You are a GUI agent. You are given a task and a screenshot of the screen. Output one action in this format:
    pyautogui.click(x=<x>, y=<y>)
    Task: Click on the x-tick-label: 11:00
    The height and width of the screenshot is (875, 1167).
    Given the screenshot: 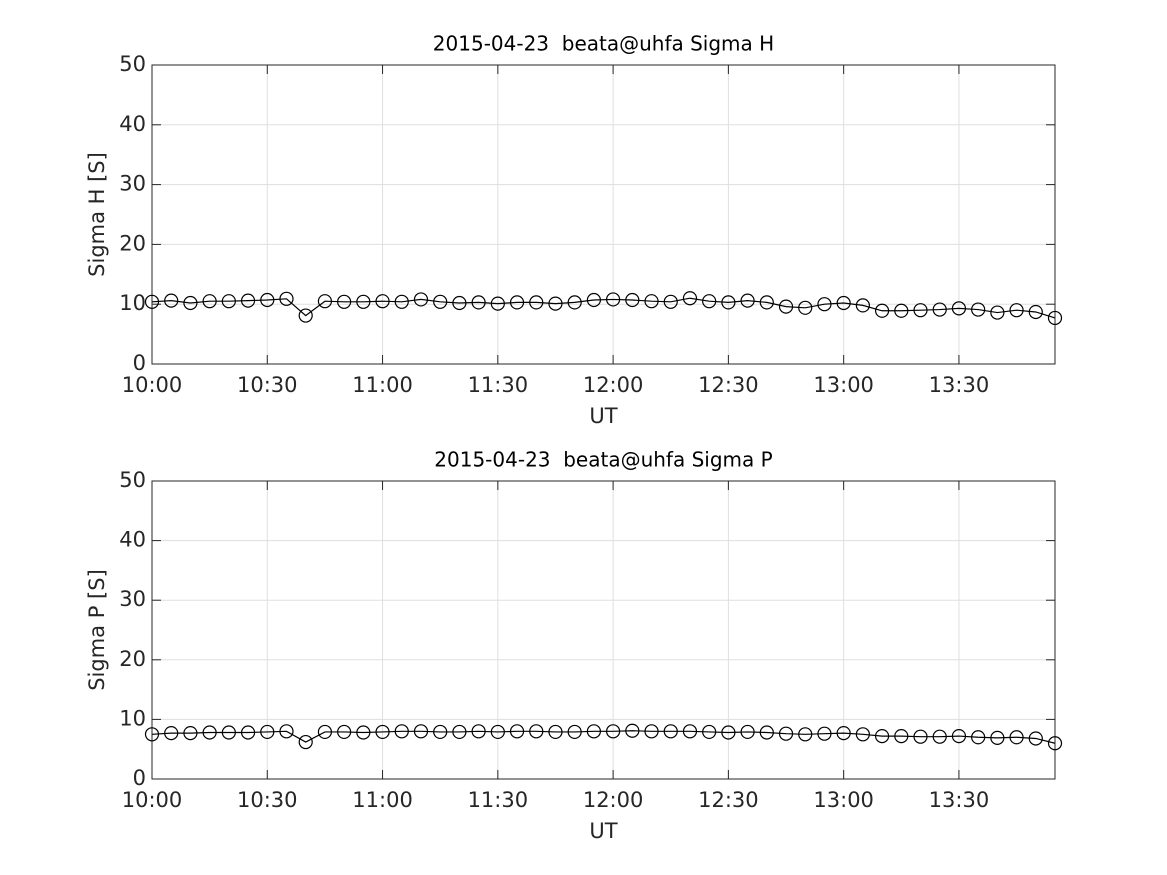 What is the action you would take?
    pyautogui.click(x=382, y=385)
    